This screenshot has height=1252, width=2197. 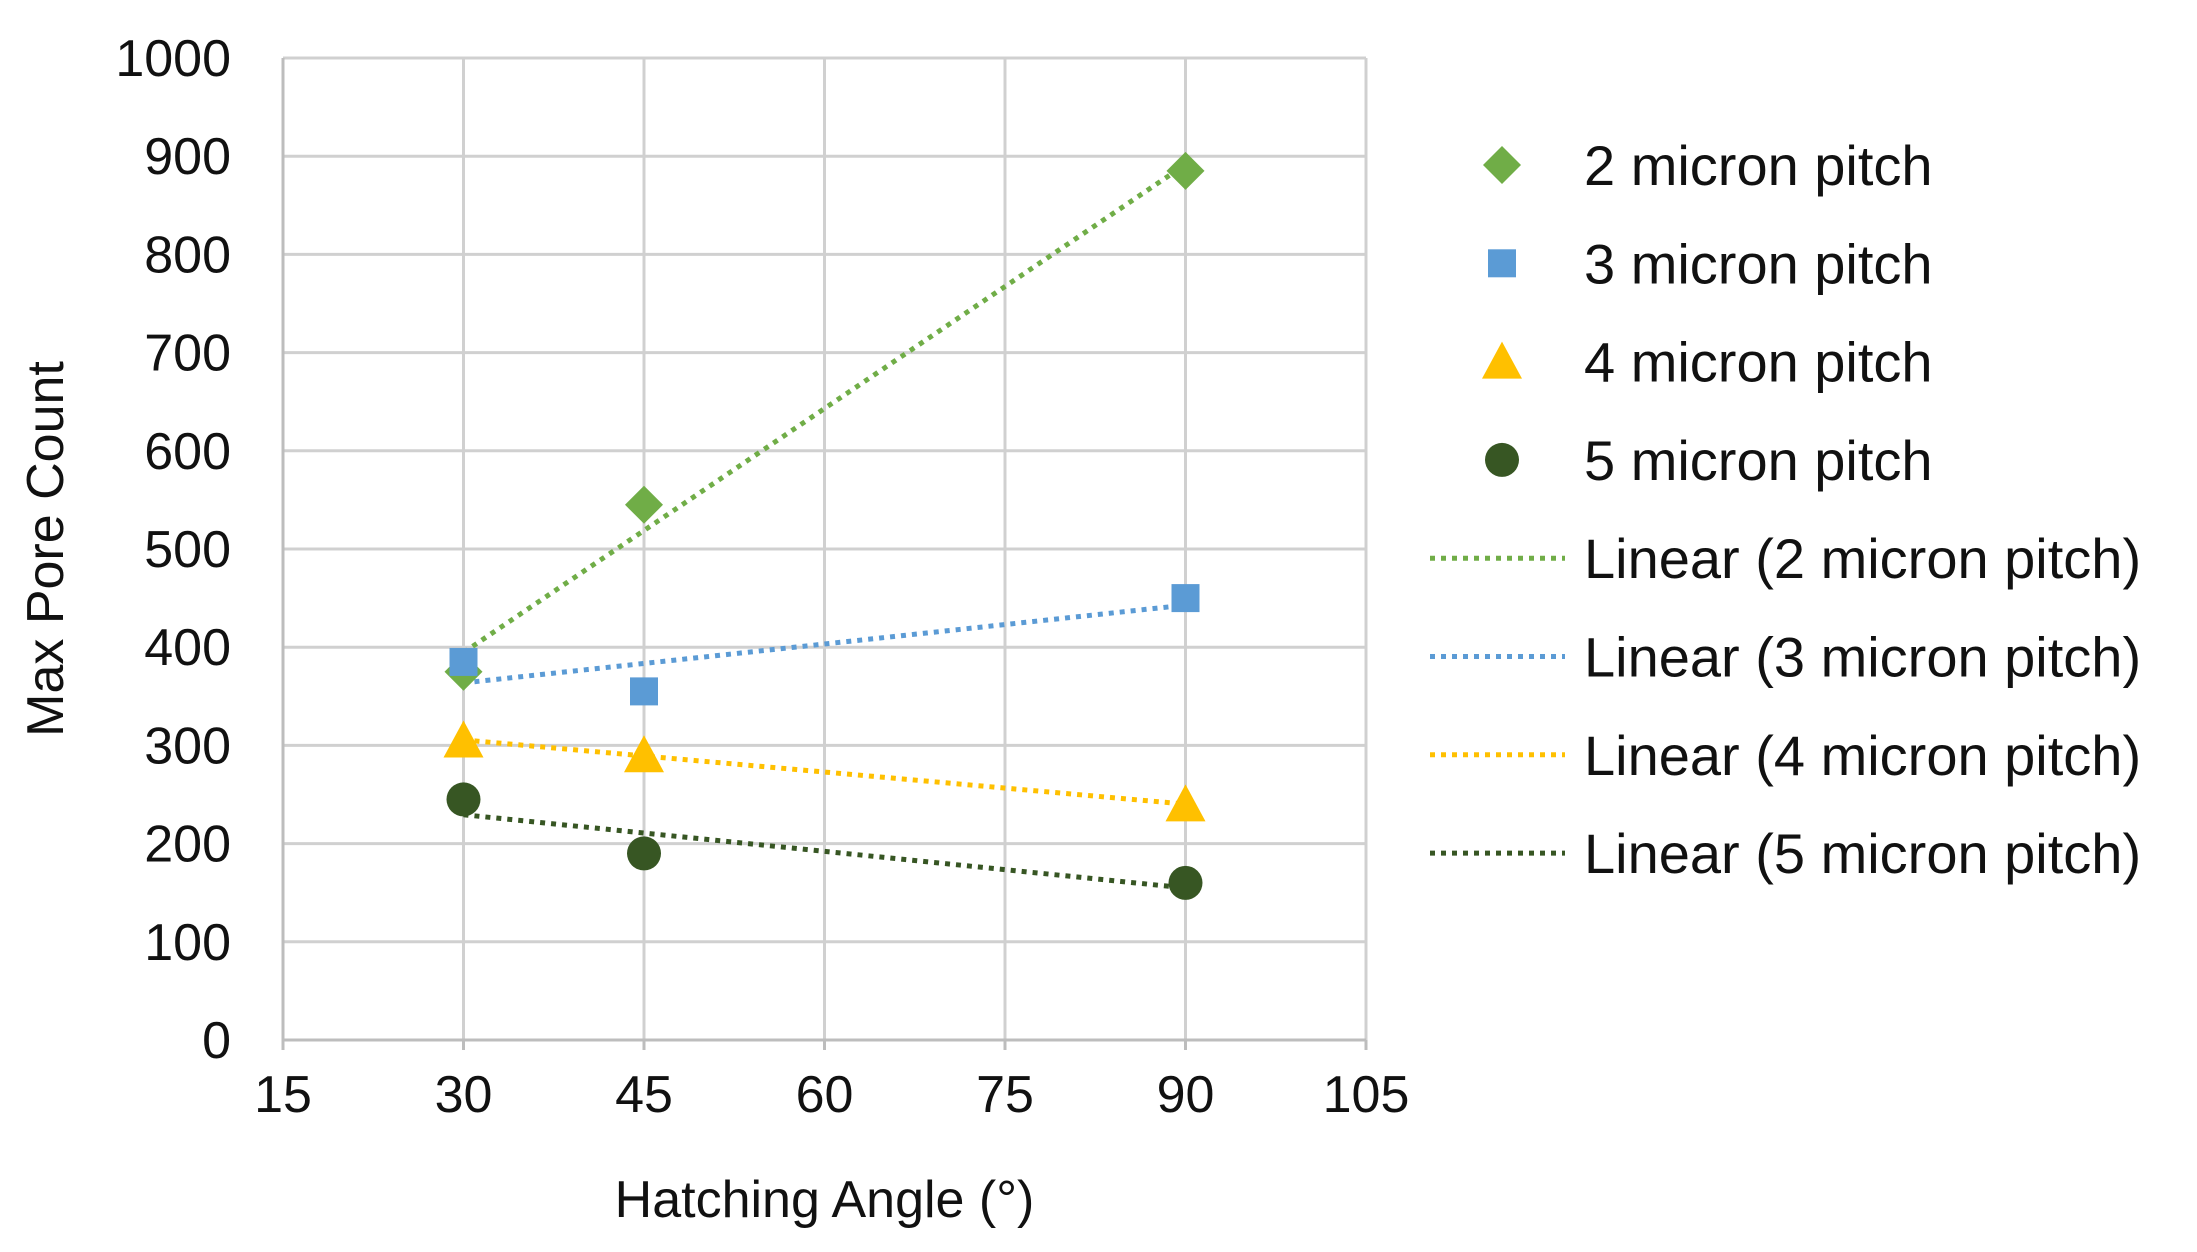 What do you see at coordinates (1186, 1095) in the screenshot?
I see `x-tick-label: 90` at bounding box center [1186, 1095].